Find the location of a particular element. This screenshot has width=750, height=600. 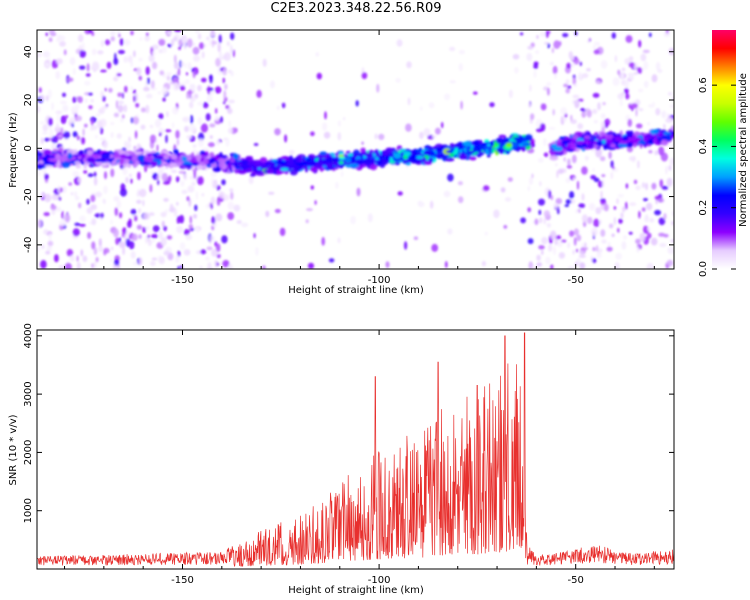

spectrogram-xtick-label: -50 is located at coordinates (576, 280).